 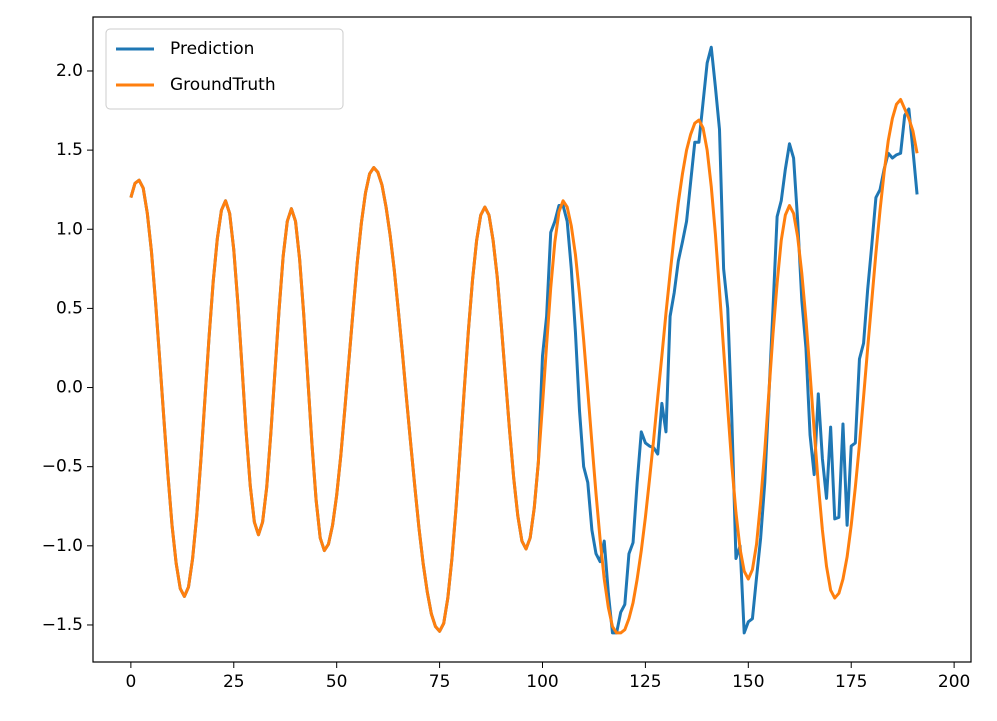 I want to click on x-tick-label: 25, so click(x=234, y=682).